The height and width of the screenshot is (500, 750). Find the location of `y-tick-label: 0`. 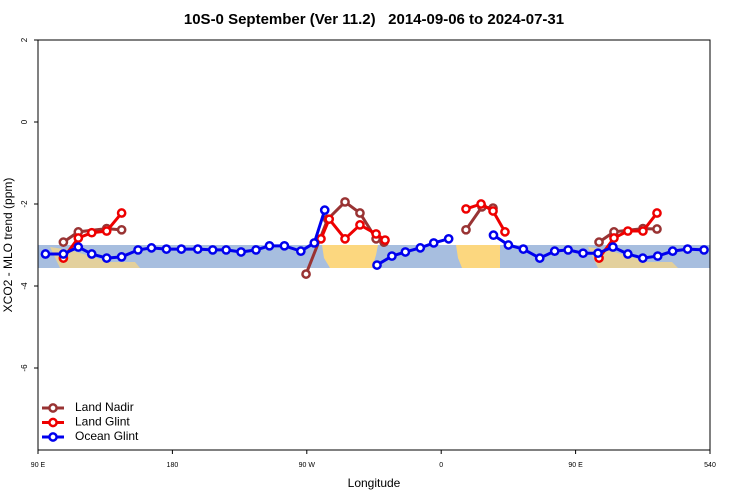

y-tick-label: 0 is located at coordinates (24, 121).